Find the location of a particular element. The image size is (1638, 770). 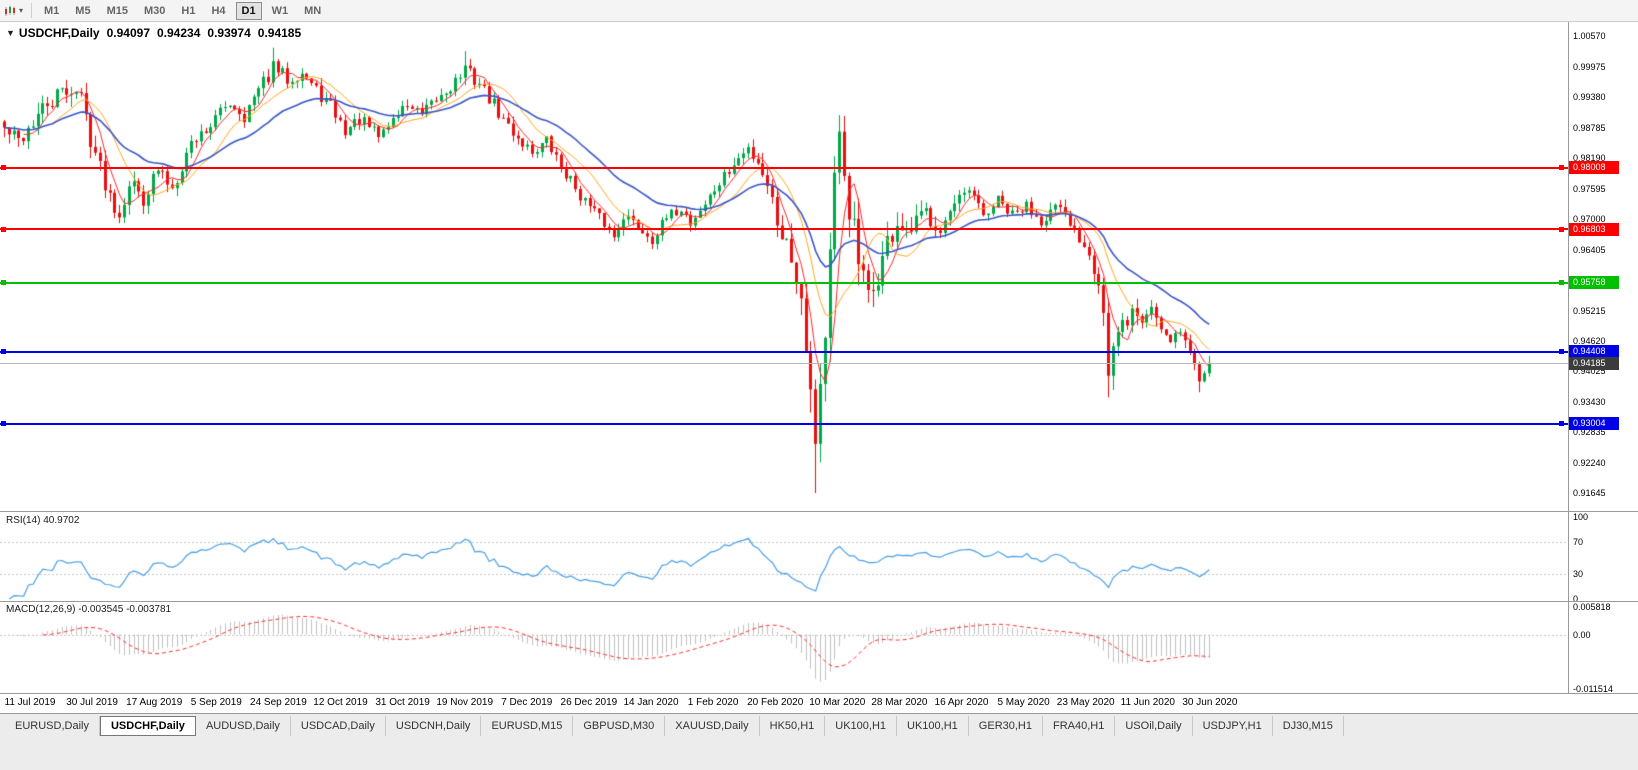

time-axis-label: 16 Apr 2020 is located at coordinates (961, 702).